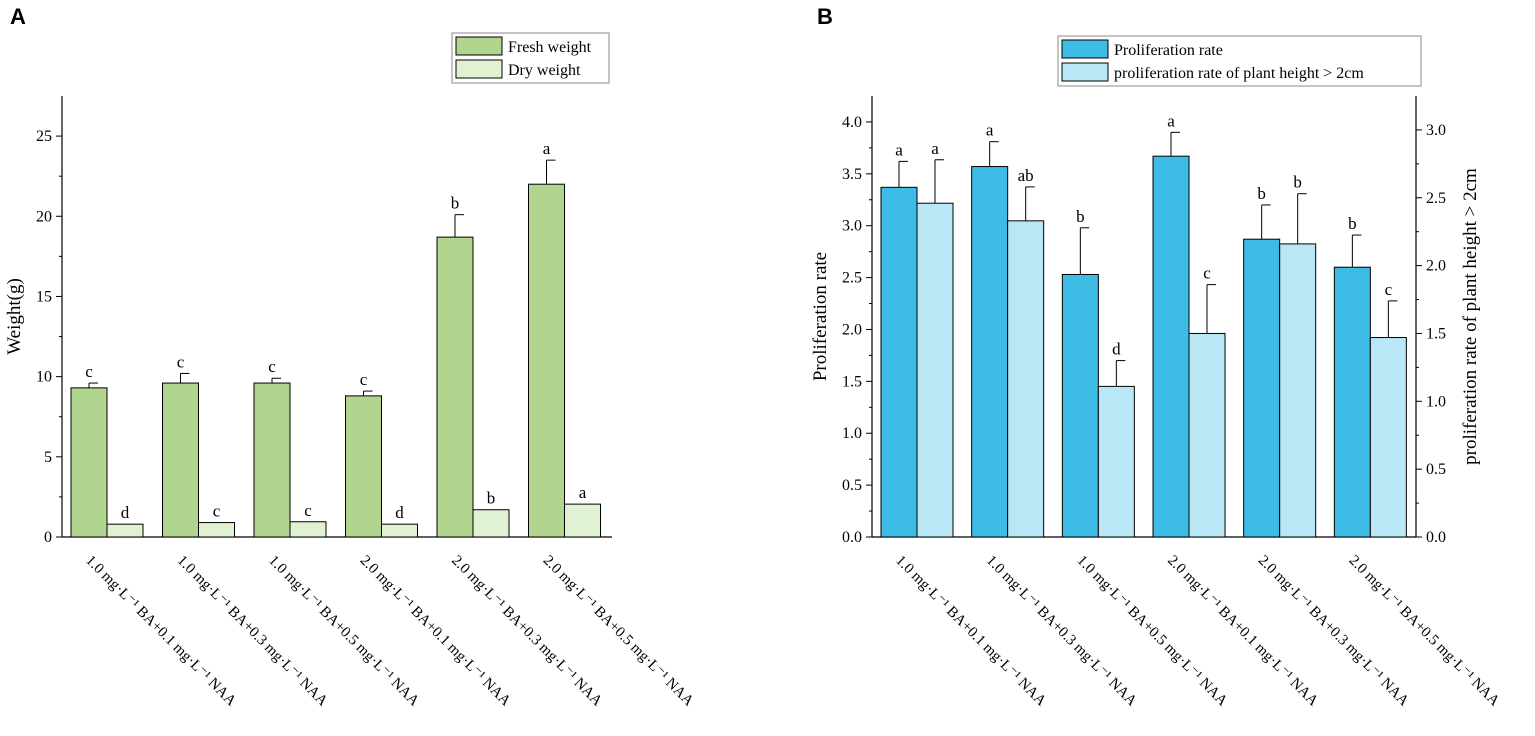 This screenshot has width=1535, height=736. Describe the element at coordinates (820, 316) in the screenshot. I see `y-axis-title: Proliferation rate` at that location.